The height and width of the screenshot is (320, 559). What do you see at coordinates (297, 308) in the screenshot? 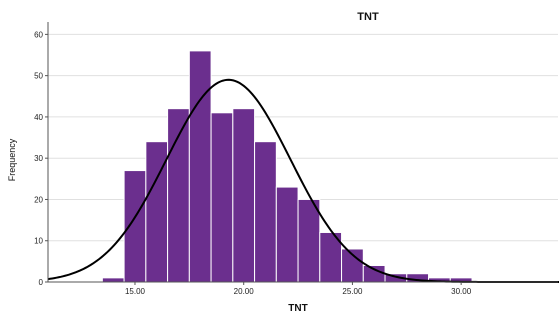
I see `x-axis-label: TNT` at bounding box center [297, 308].